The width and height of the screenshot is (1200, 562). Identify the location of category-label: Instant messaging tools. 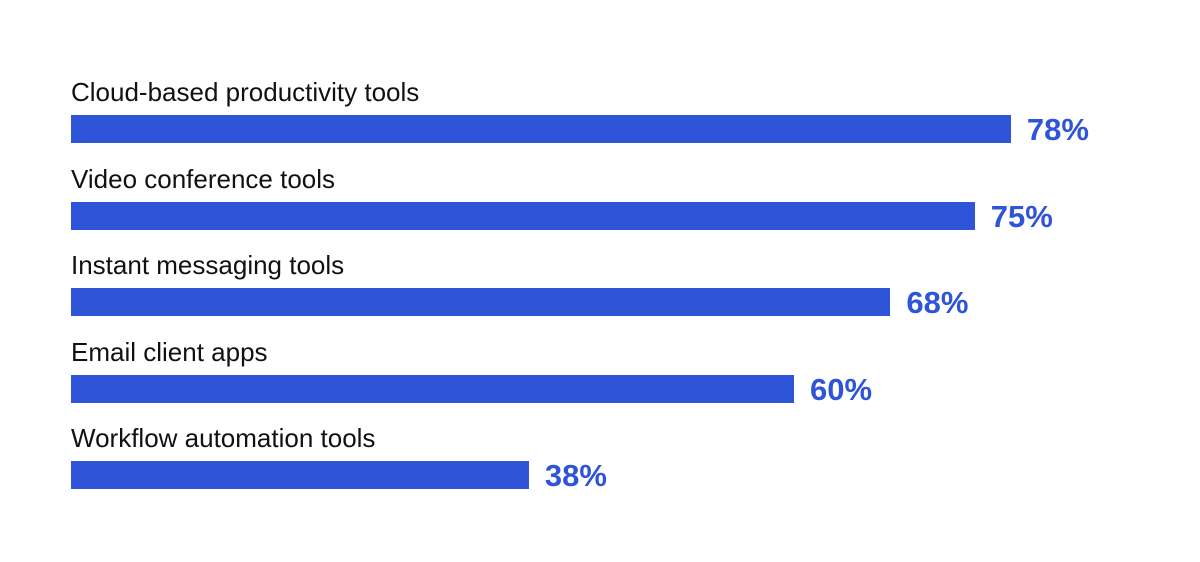
(208, 265).